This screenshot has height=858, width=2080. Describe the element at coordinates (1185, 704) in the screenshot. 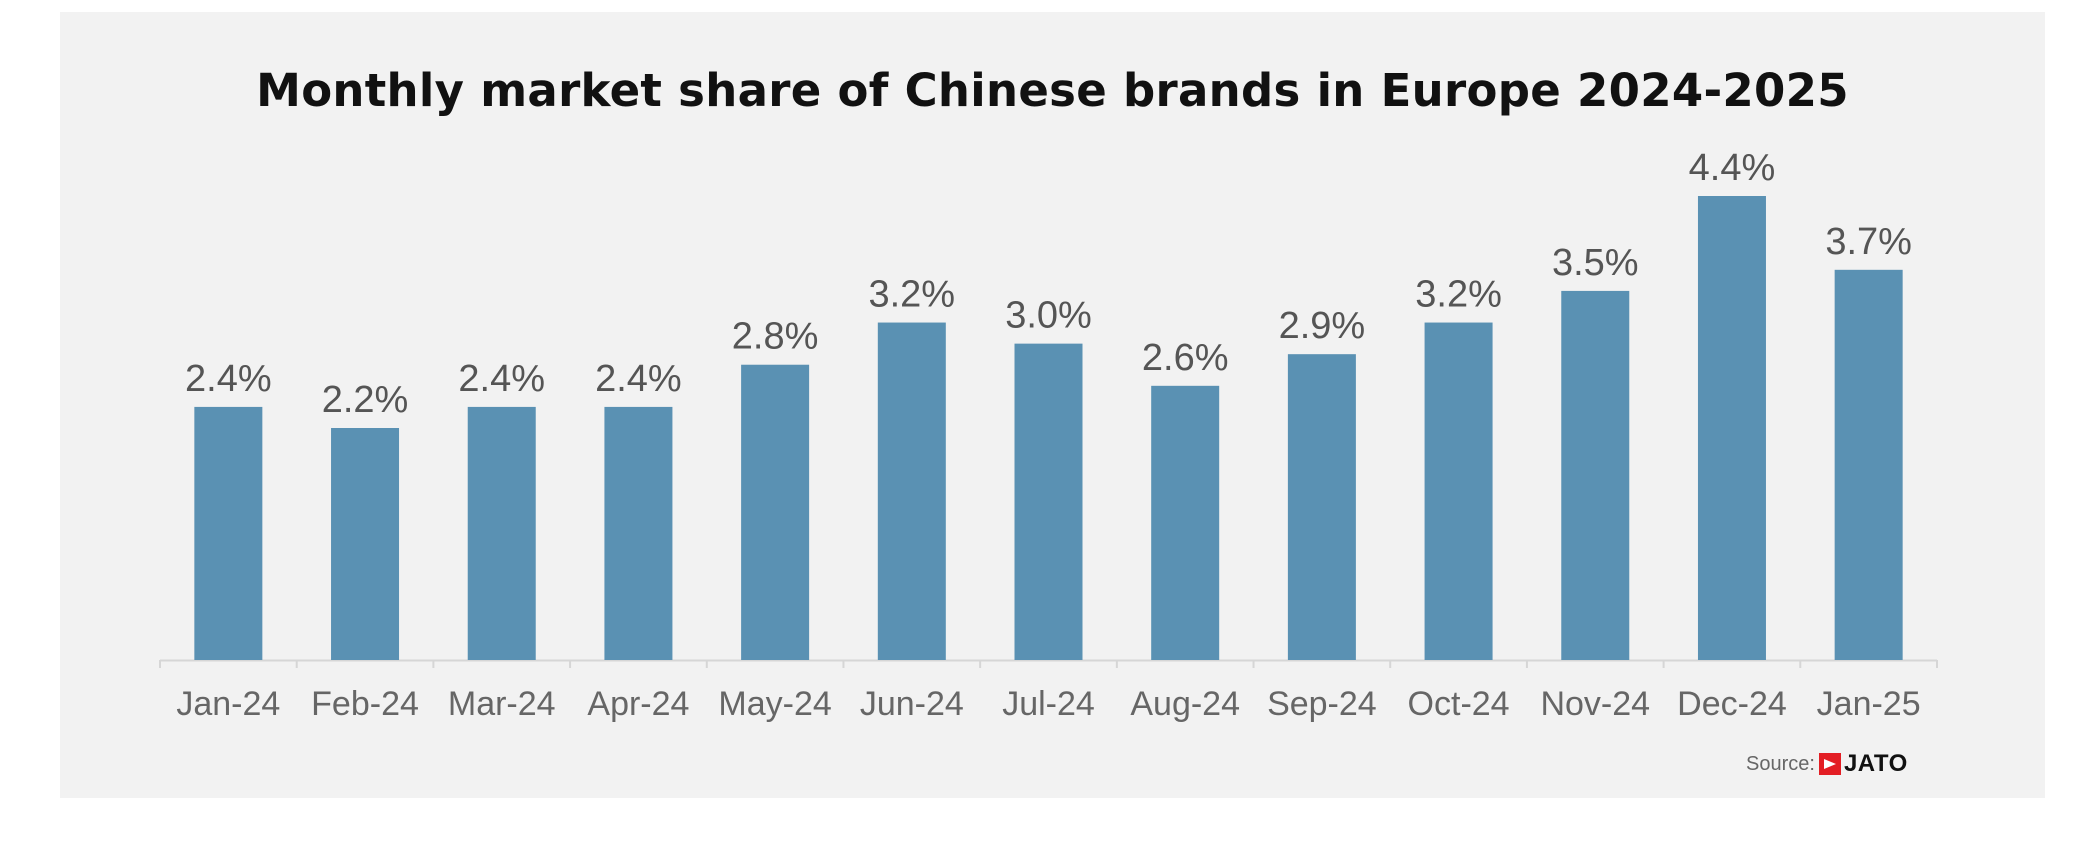

I see `category-label-aug-24: Aug-24` at that location.